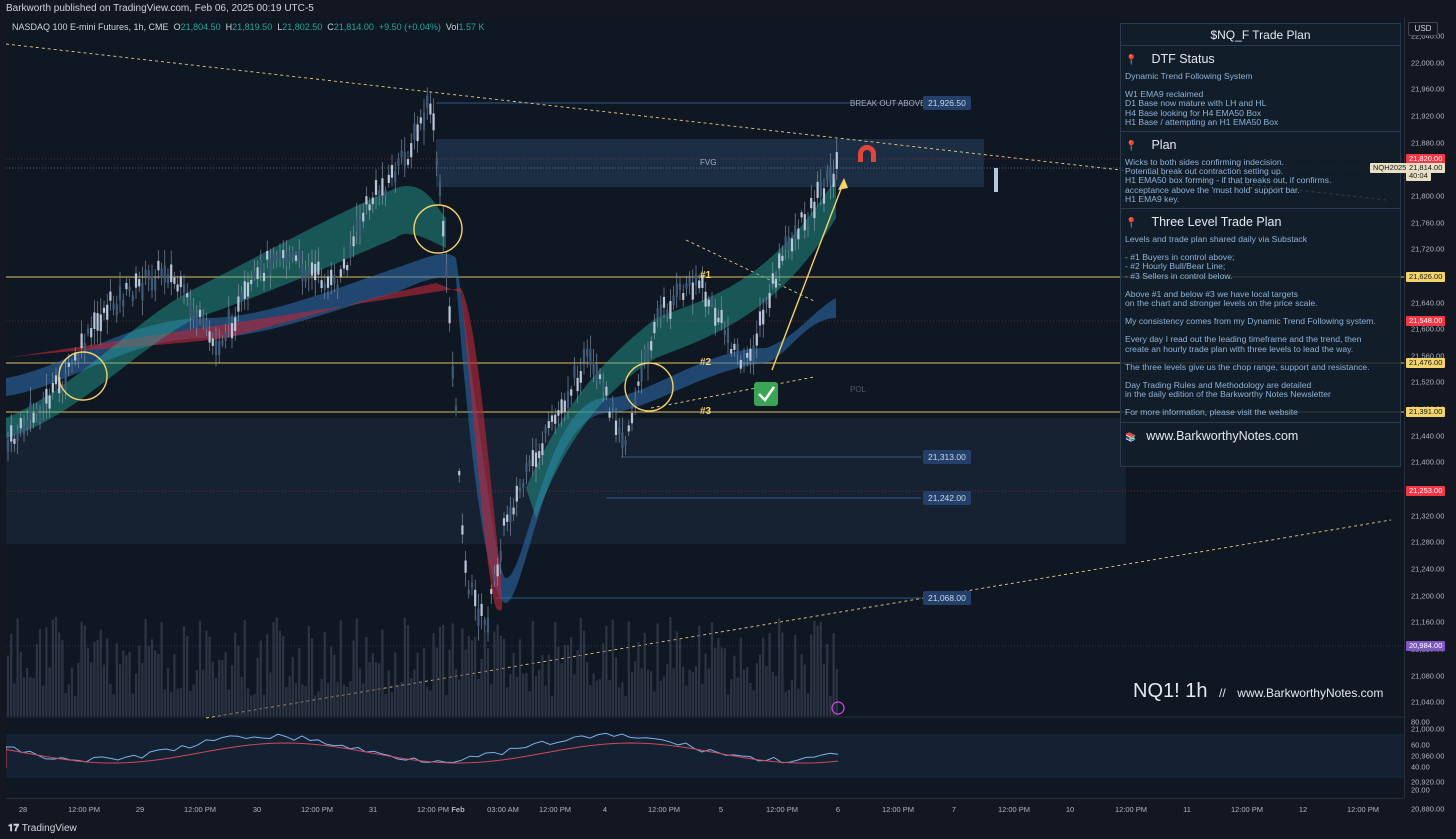 The image size is (1456, 839). Describe the element at coordinates (947, 457) in the screenshot. I see `target-21313-tag: 21,313.00` at that location.